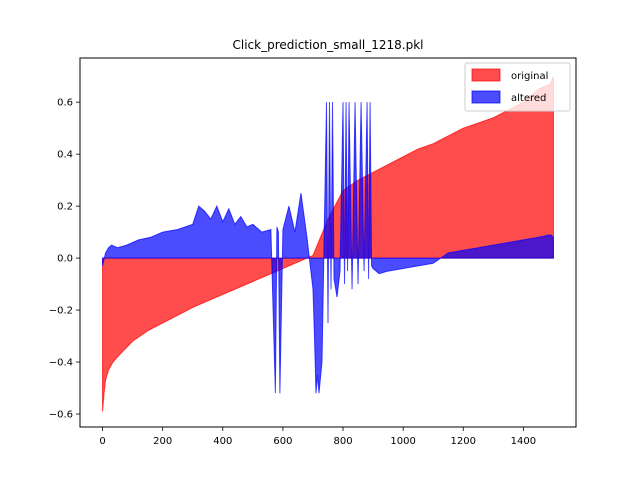 This screenshot has height=480, width=640. I want to click on y-tick-label: 0.0, so click(65, 259).